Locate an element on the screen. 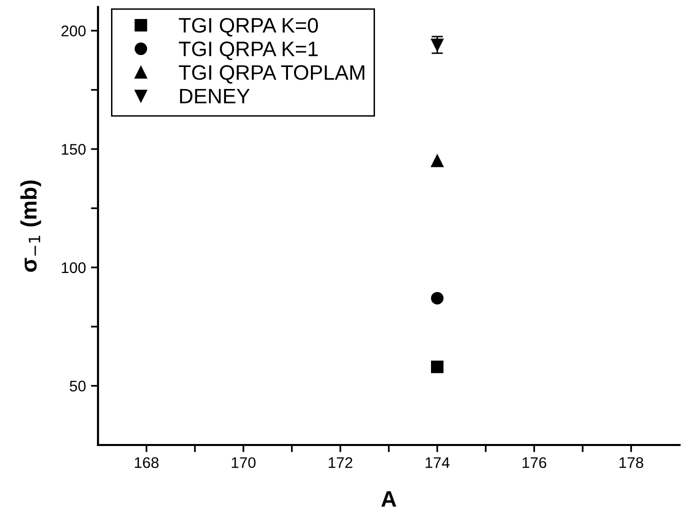  y-tick-label: 50 is located at coordinates (78, 386).